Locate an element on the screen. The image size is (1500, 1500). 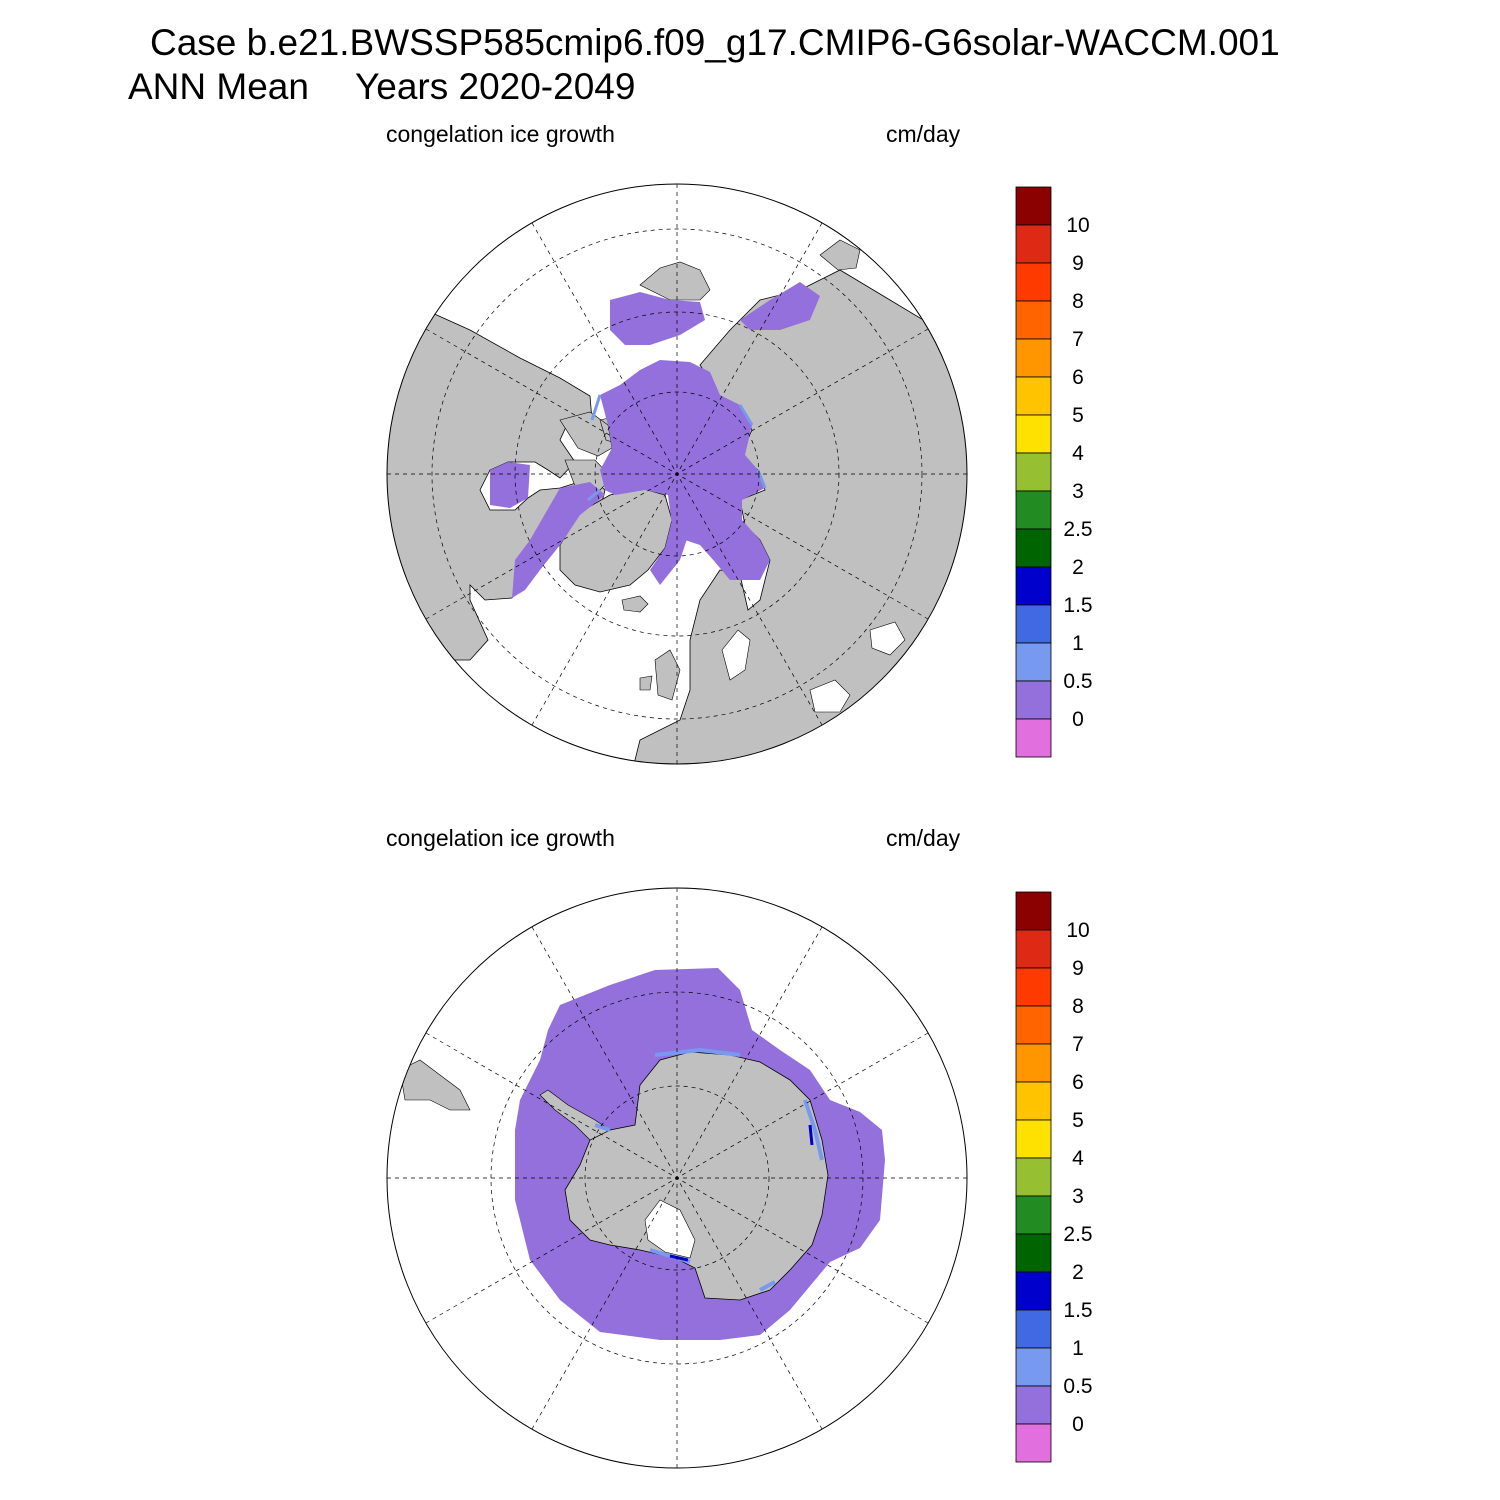
season-label: ANN Mean is located at coordinates (218, 86).